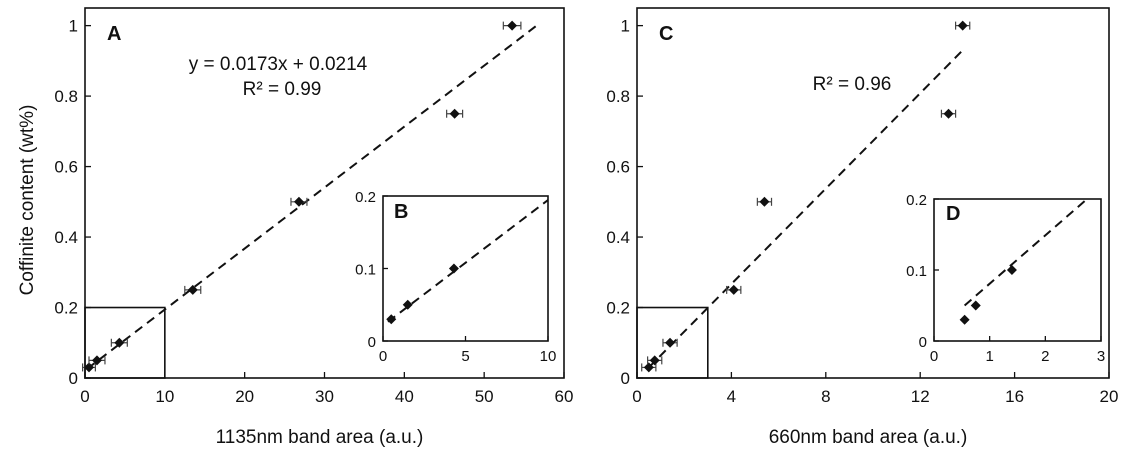 This screenshot has height=451, width=1133. I want to click on x-tick-label: 60, so click(564, 396).